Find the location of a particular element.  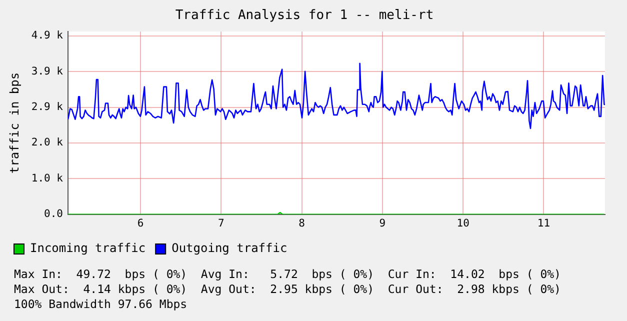

chart-title: Traffic Analysis for 1 -- meli-rt is located at coordinates (304, 16).